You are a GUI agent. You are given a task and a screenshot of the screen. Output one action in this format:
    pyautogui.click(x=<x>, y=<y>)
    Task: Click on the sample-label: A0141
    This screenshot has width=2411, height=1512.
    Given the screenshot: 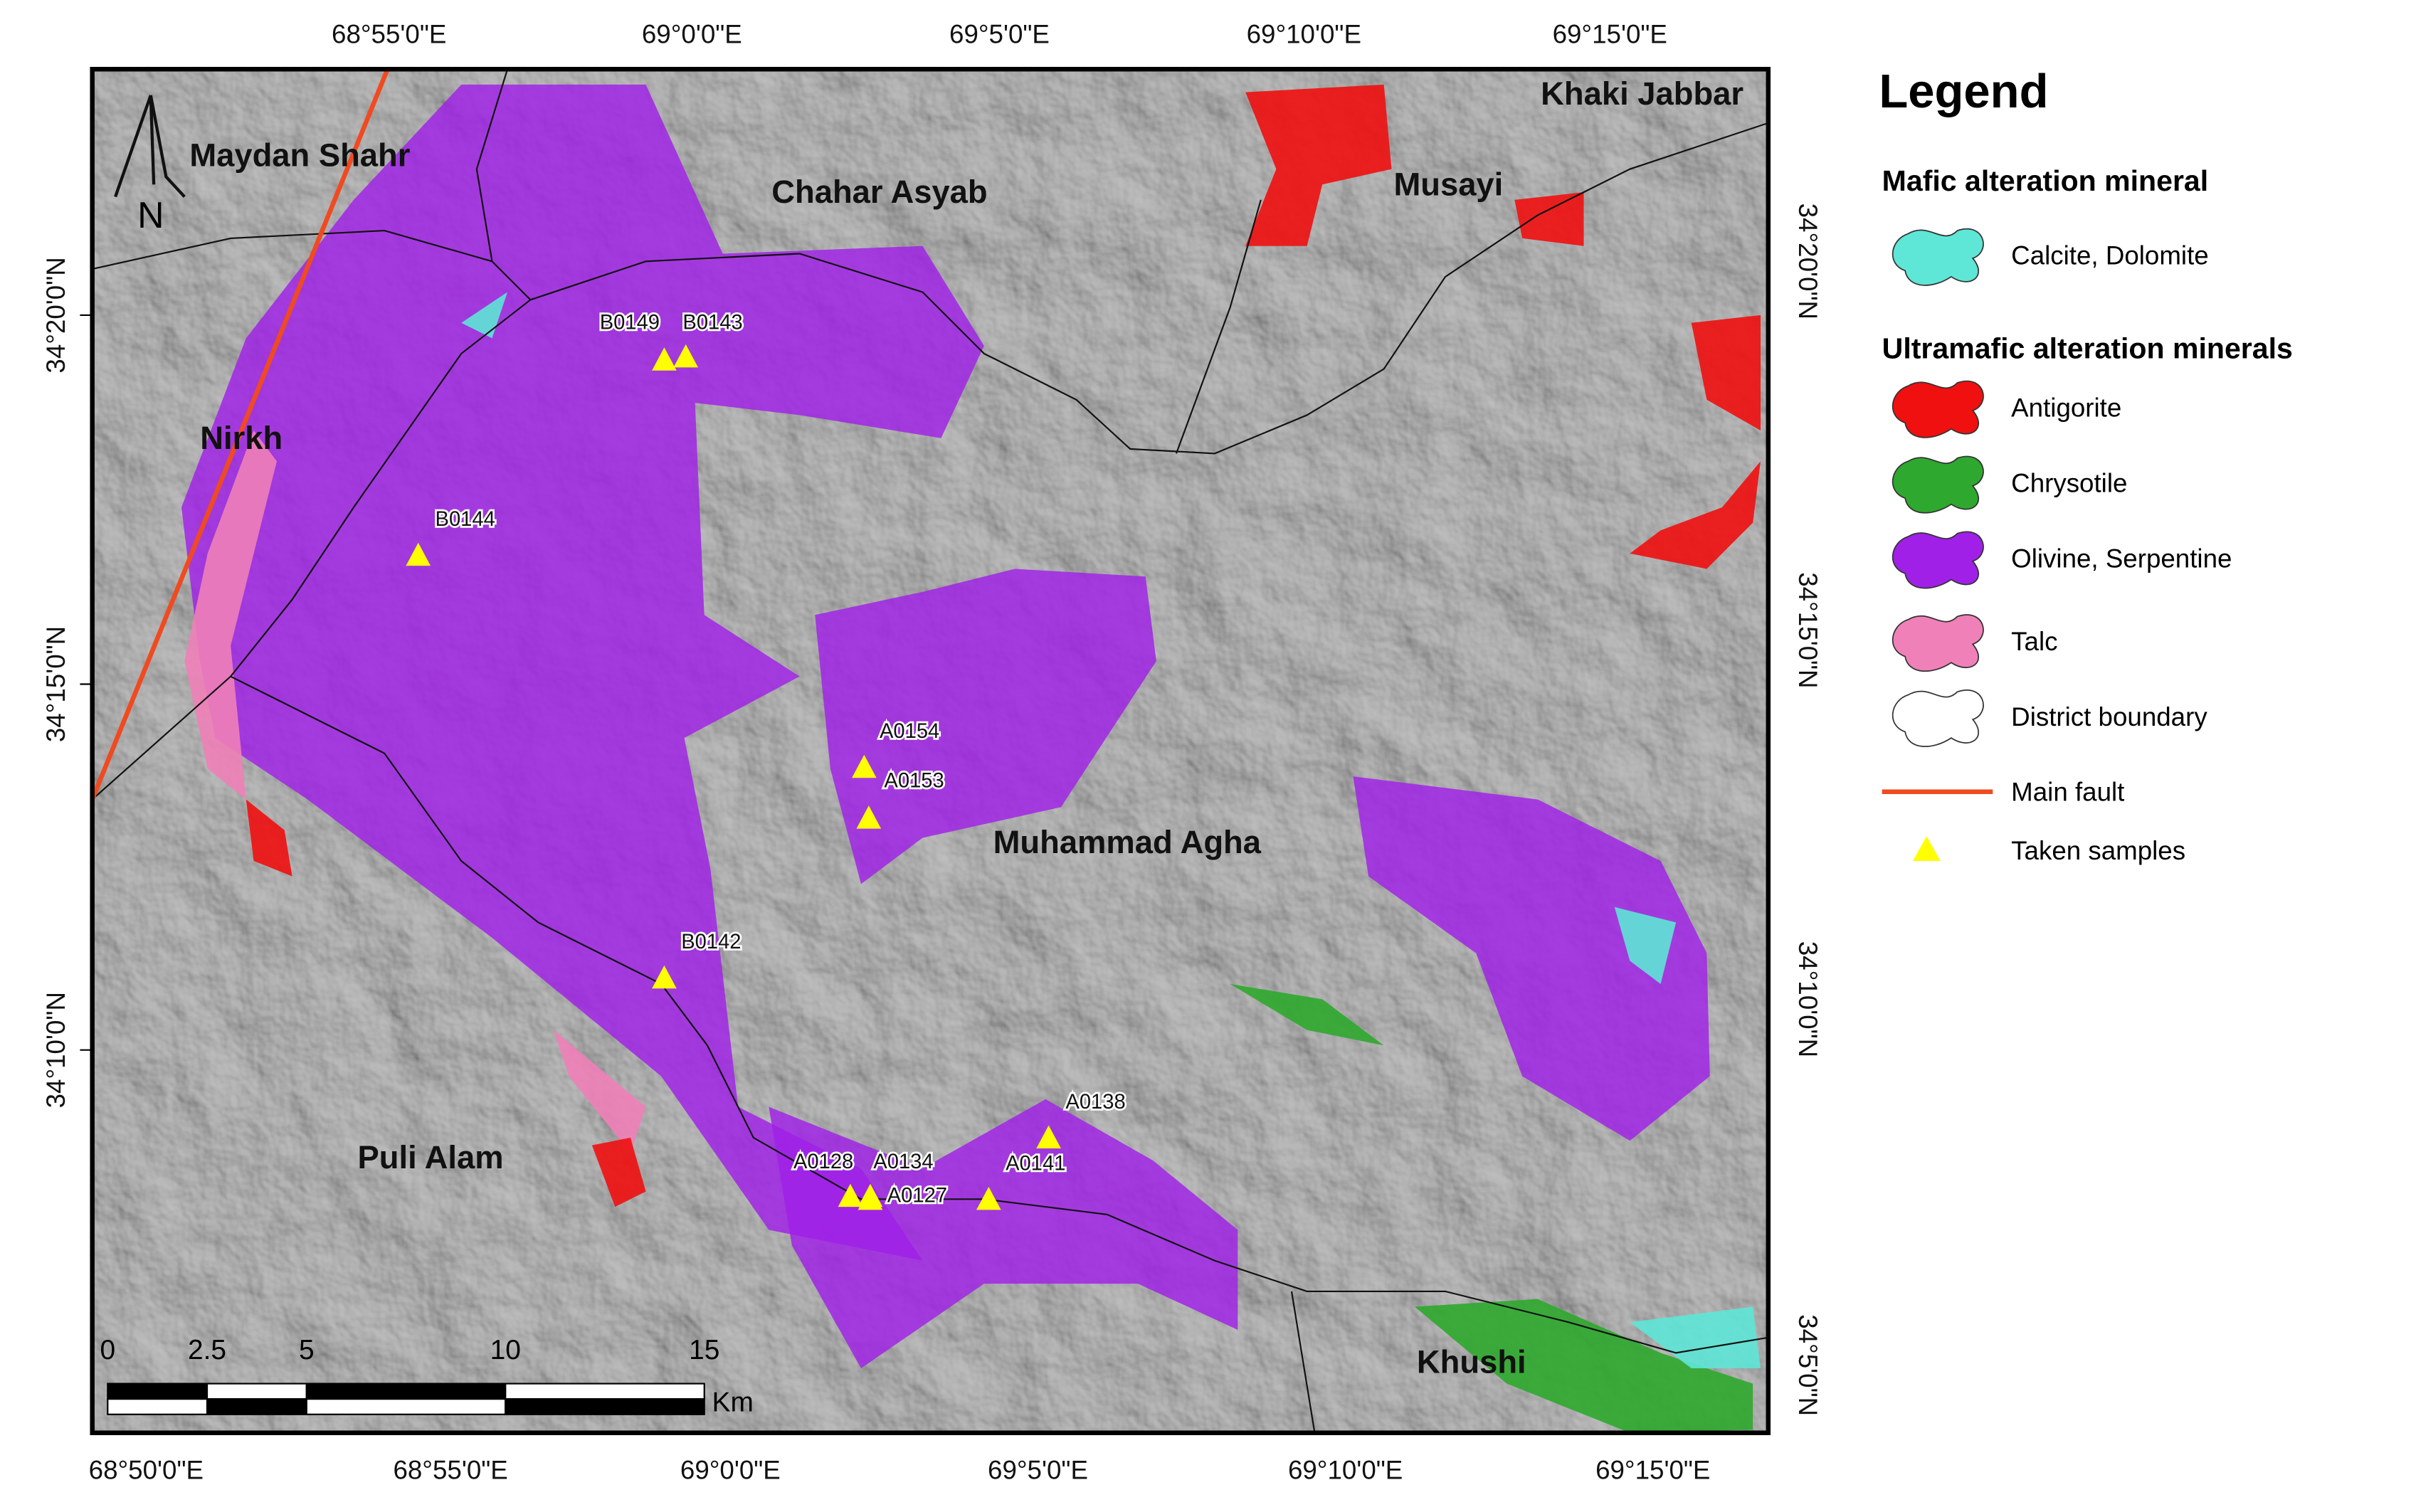 What is the action you would take?
    pyautogui.click(x=1035, y=1163)
    